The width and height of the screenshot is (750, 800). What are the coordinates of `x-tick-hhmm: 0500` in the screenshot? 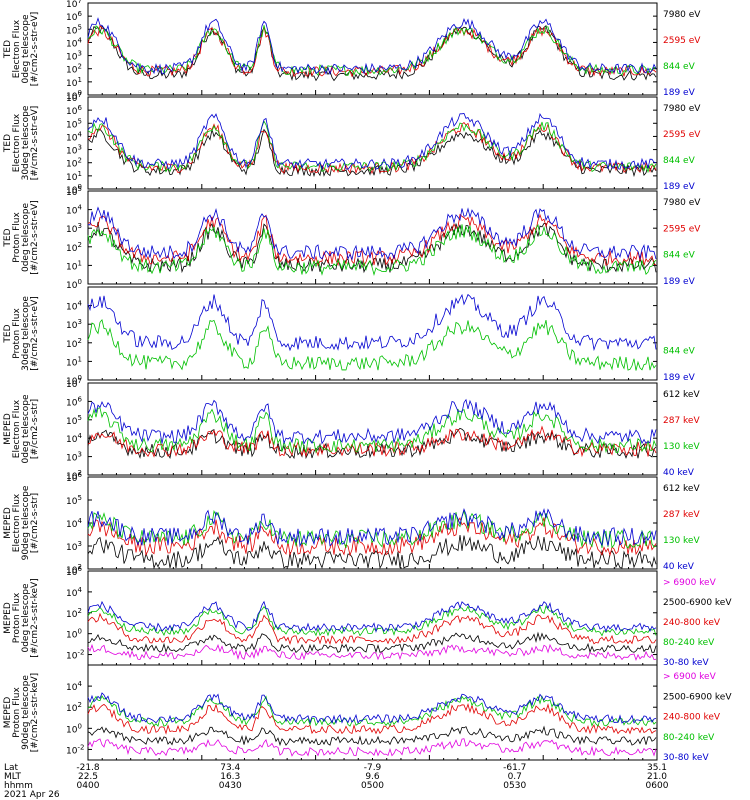 It's located at (372, 786).